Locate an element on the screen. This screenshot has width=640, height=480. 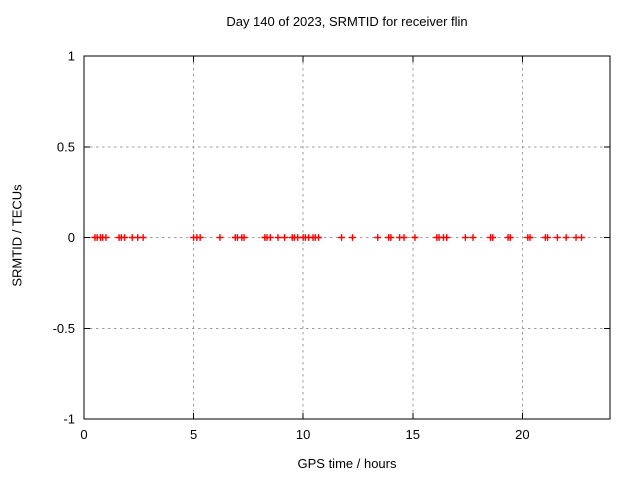
y-tick-label: 0.5 is located at coordinates (66, 146).